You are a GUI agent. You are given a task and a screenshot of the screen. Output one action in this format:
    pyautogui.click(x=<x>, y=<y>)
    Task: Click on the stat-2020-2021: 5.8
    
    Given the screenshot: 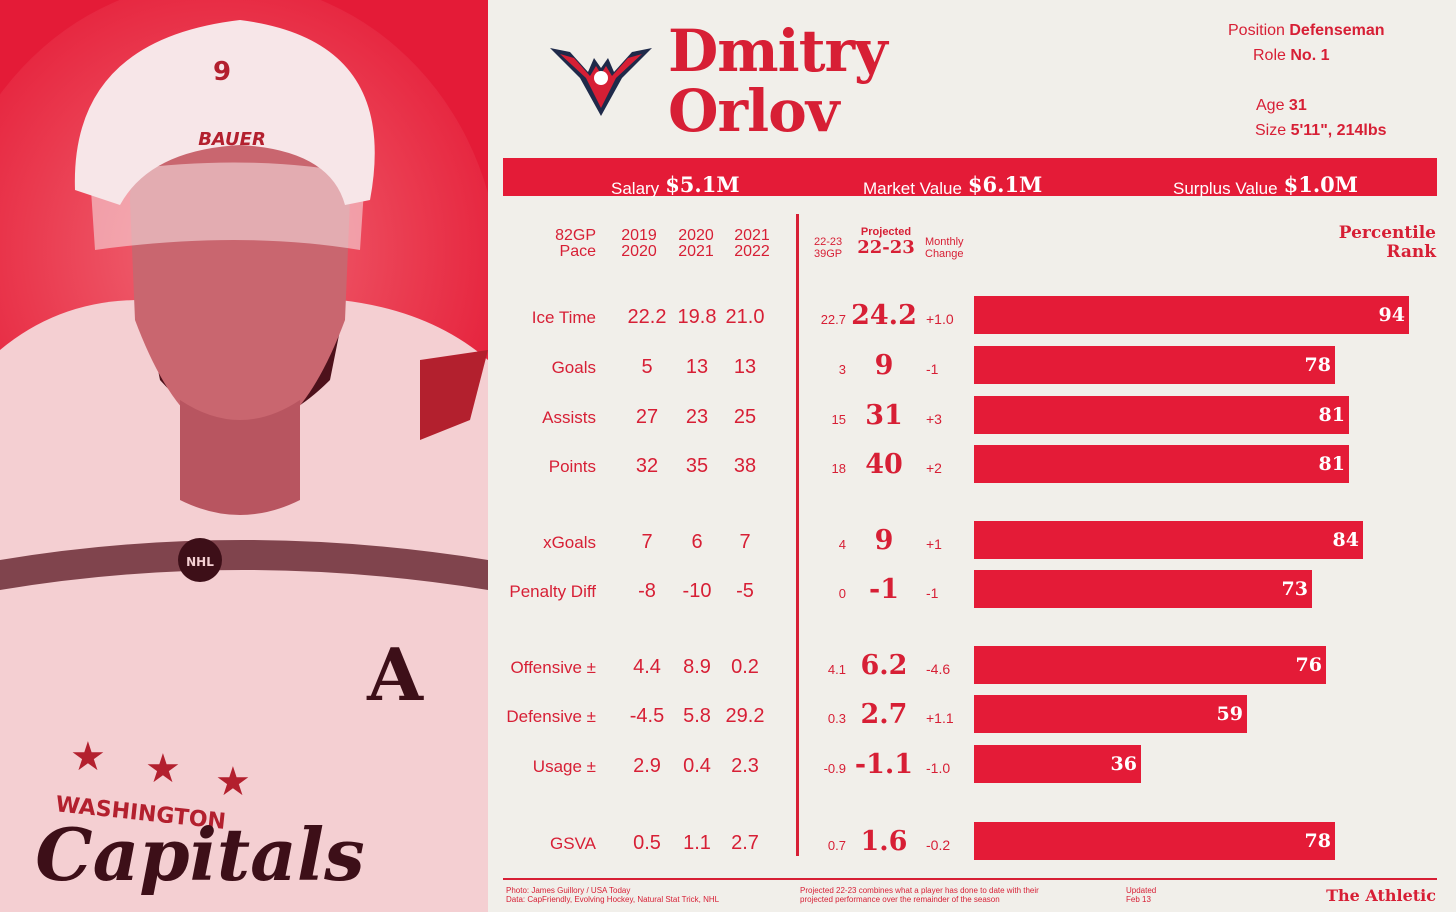 What is the action you would take?
    pyautogui.click(x=697, y=716)
    